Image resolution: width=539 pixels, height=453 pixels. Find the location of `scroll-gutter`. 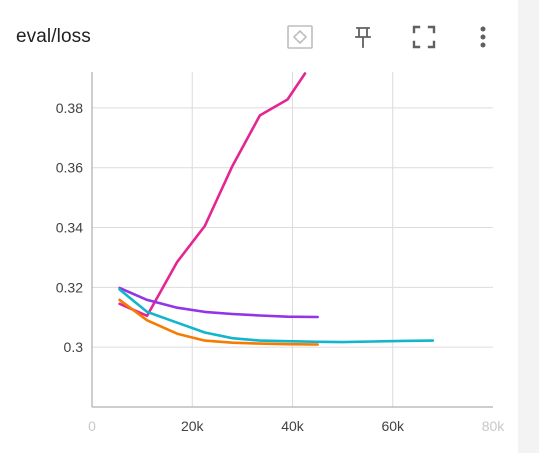

scroll-gutter is located at coordinates (528, 226).